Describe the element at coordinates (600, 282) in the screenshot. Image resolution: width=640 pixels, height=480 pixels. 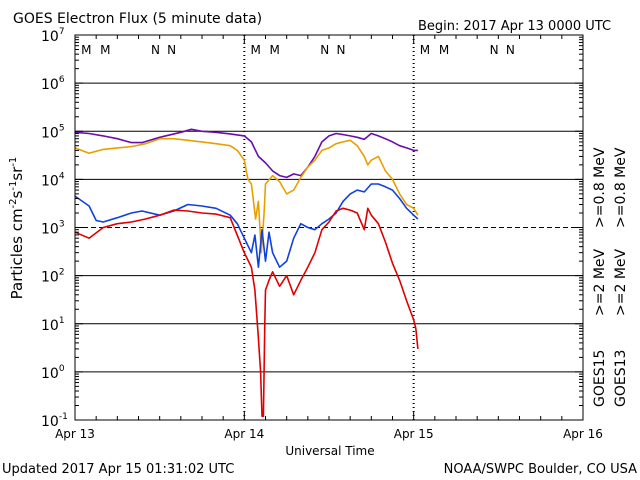
I see `legend-goes15-2mev: >=2 MeV` at that location.